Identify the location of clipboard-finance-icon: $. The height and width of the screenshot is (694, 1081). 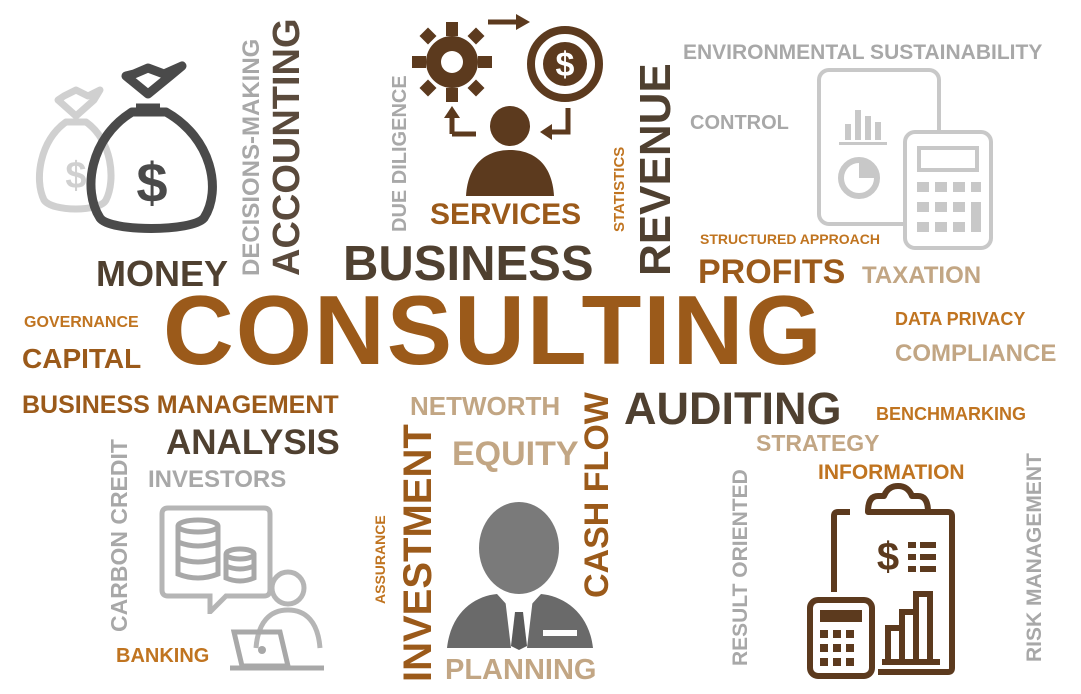
(881, 581).